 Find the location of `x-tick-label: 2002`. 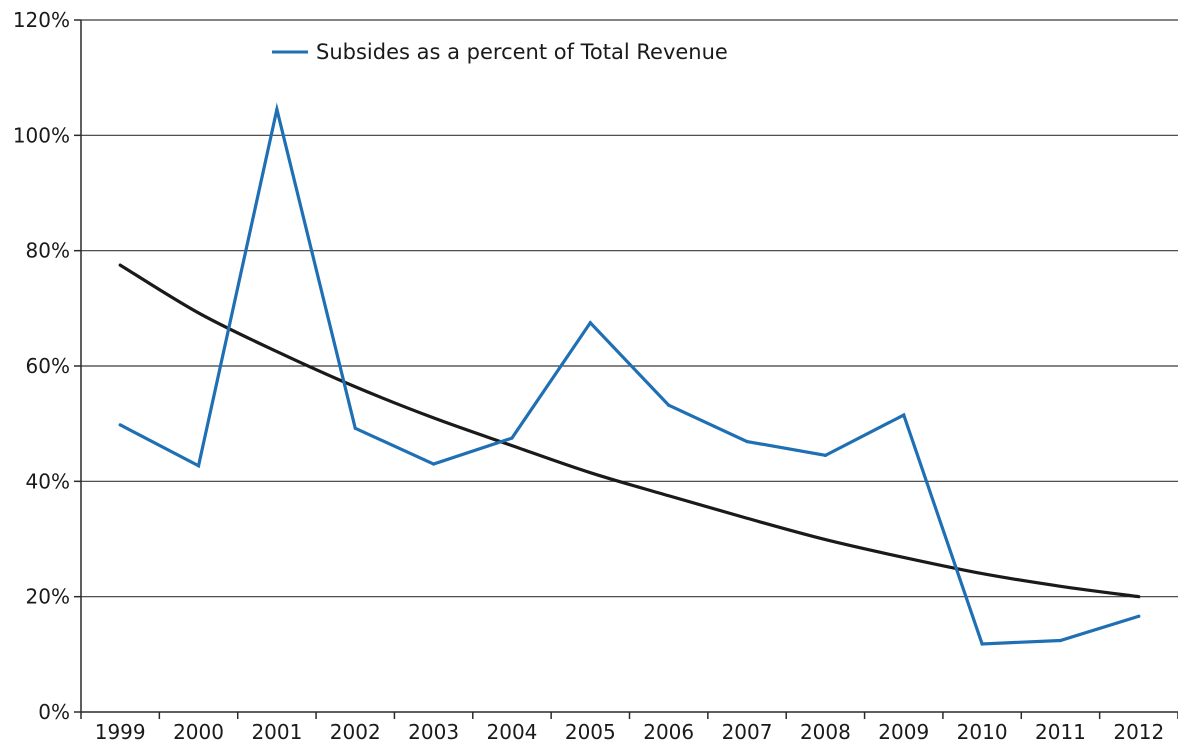

x-tick-label: 2002 is located at coordinates (355, 731).